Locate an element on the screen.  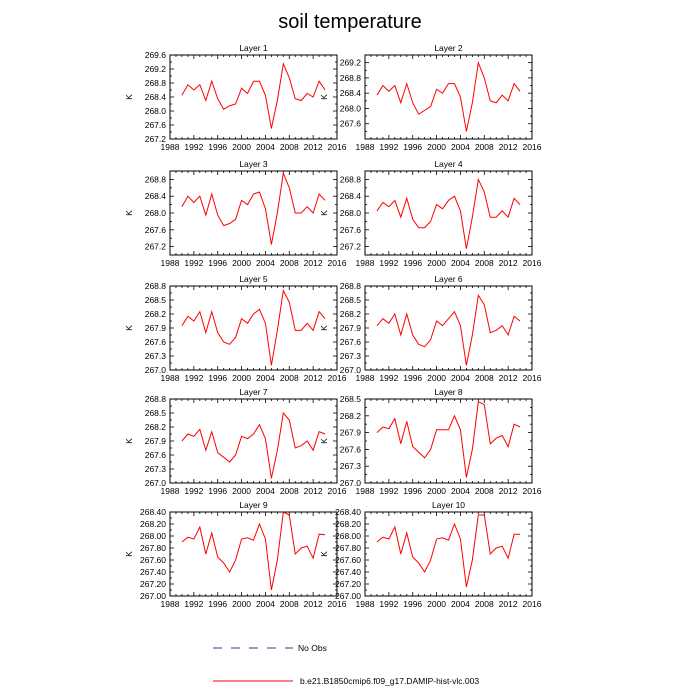
panel-title-layer-6: Layer 6 is located at coordinates (448, 279).